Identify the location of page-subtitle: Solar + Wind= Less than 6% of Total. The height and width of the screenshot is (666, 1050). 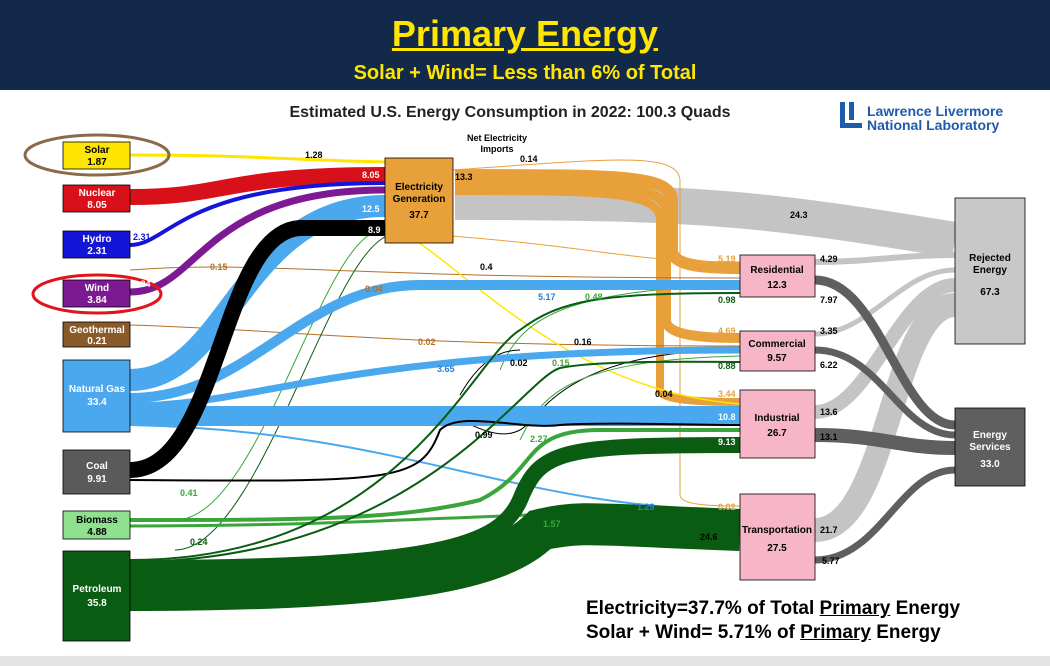
(525, 73).